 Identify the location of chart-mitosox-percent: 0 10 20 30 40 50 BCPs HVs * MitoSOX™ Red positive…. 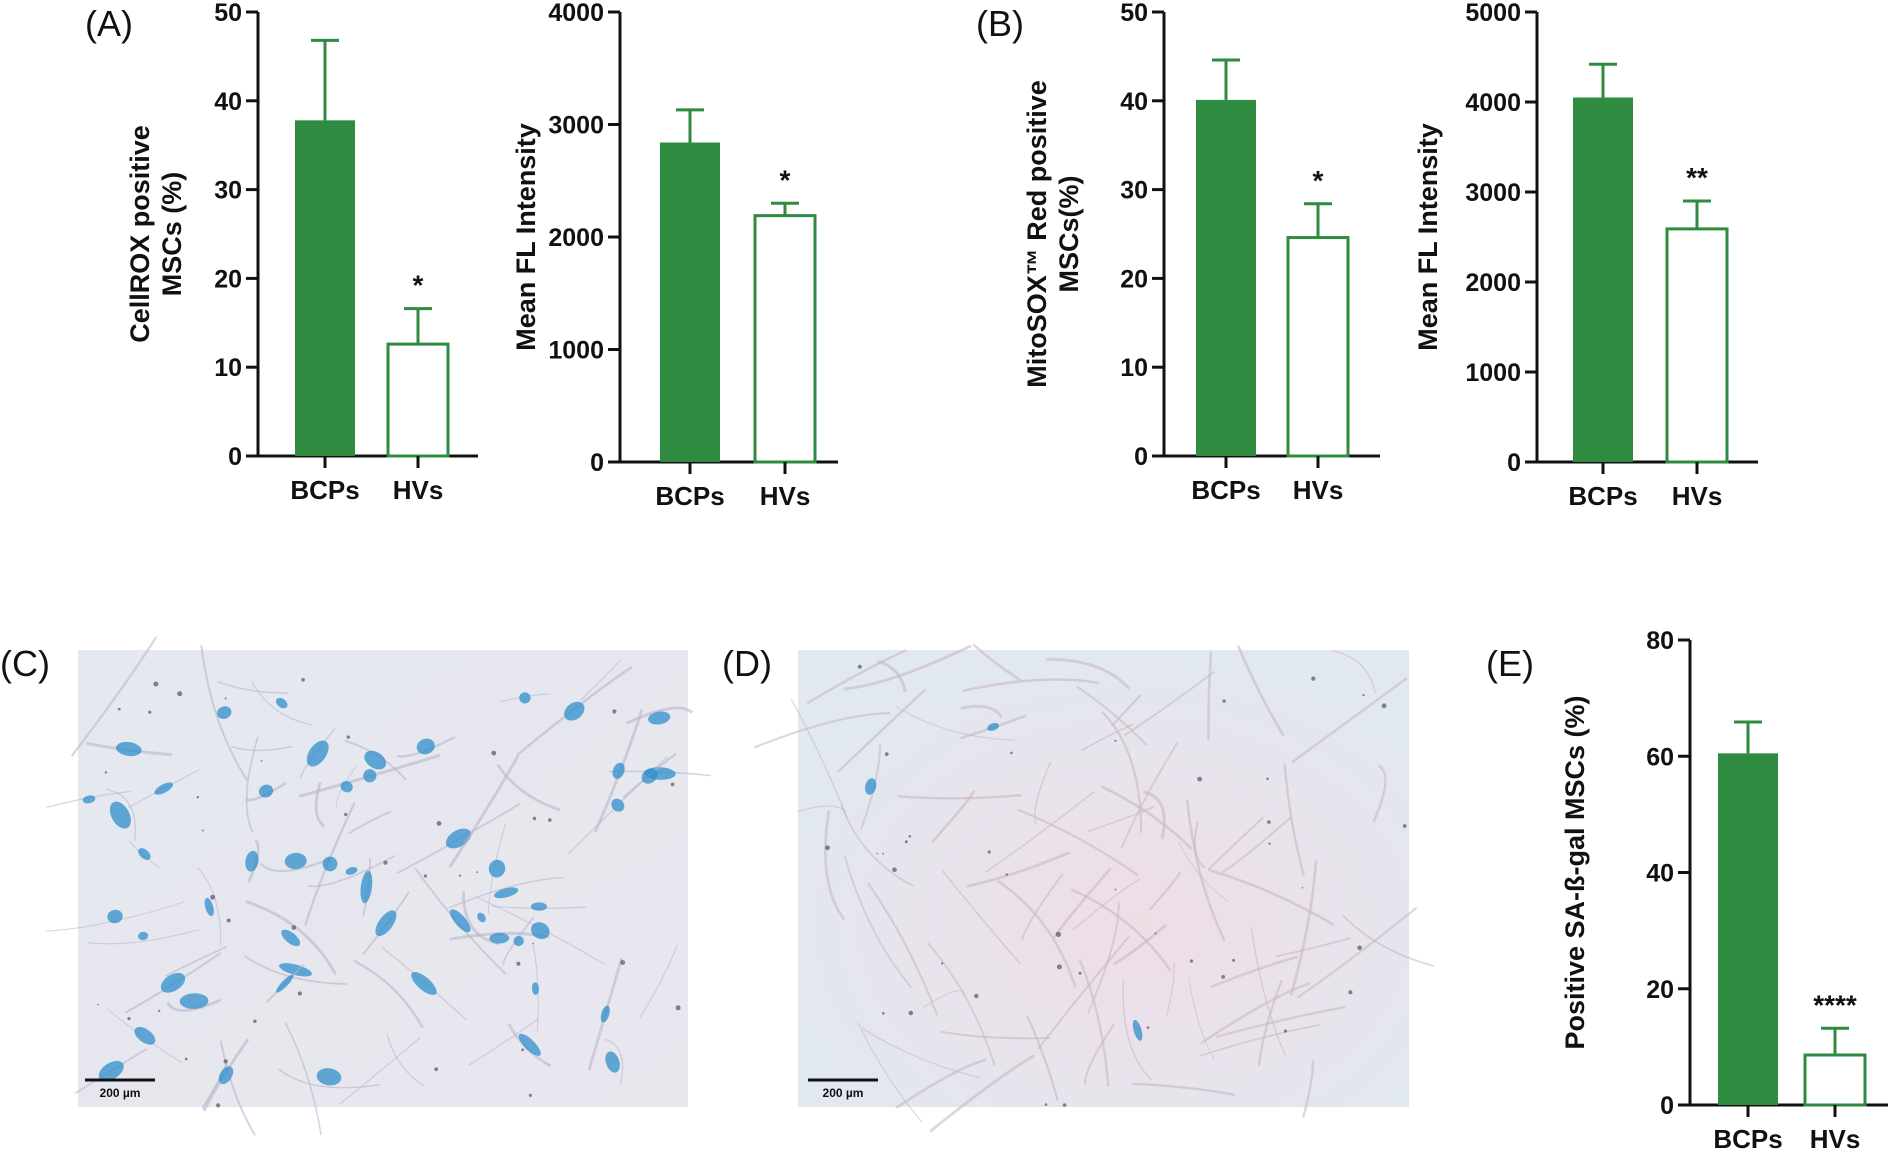
(1201, 252).